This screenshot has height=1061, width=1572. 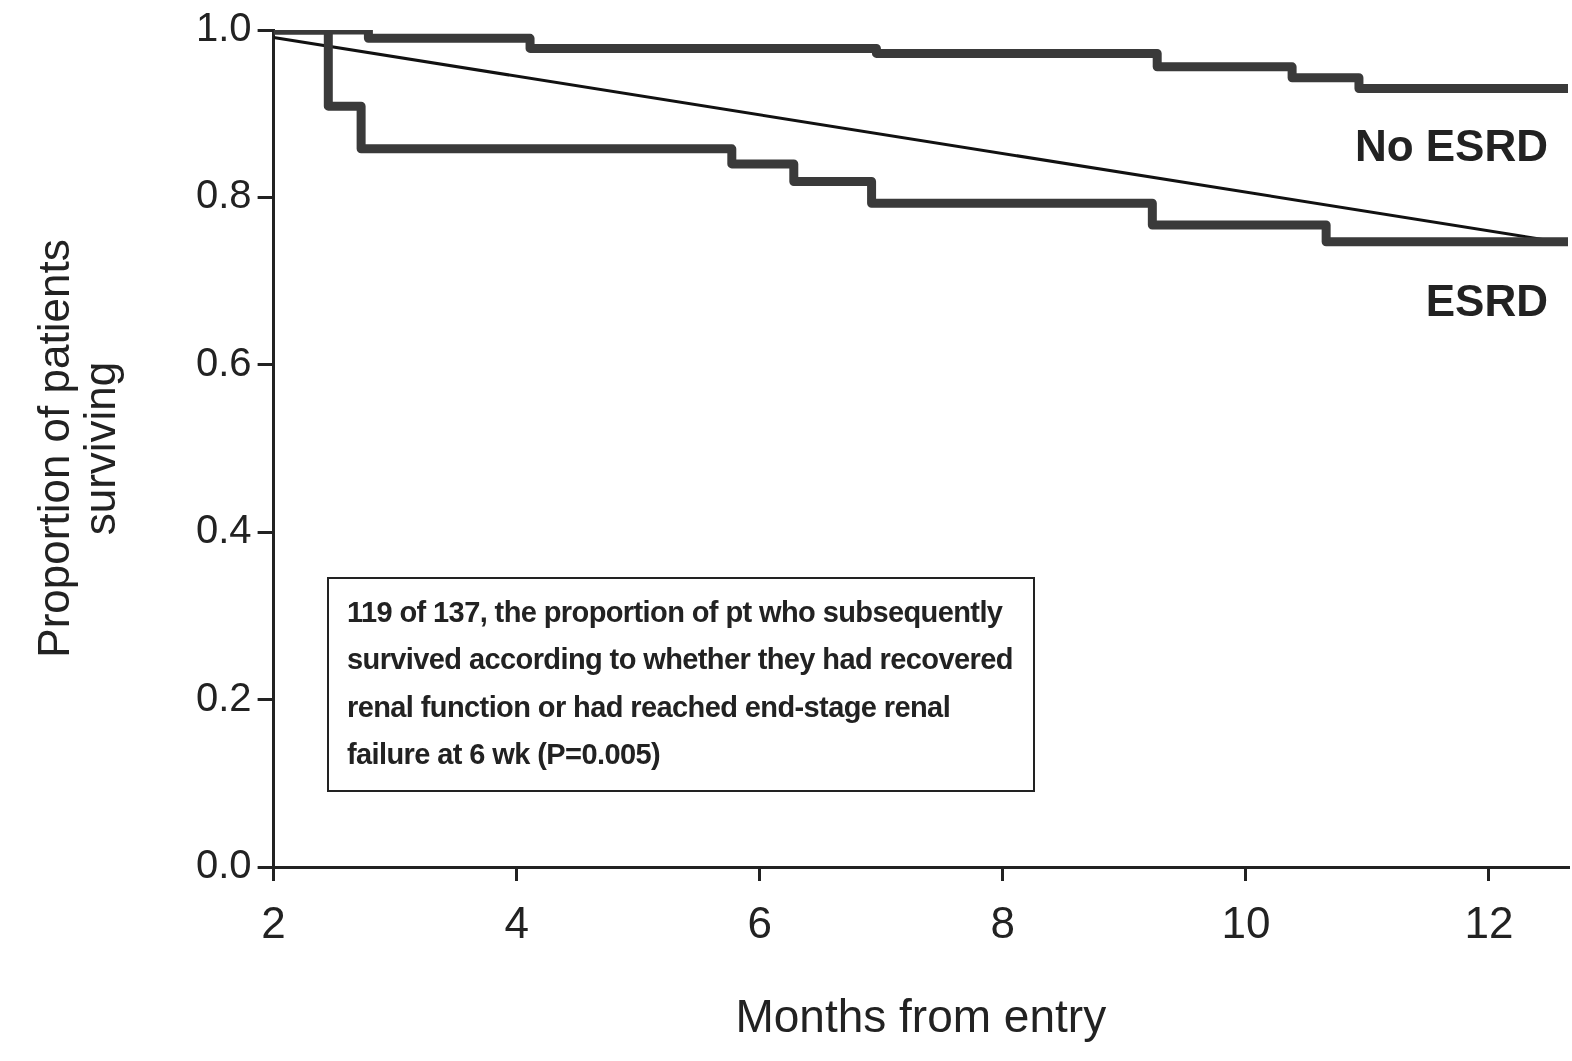 What do you see at coordinates (1246, 922) in the screenshot?
I see `x-tick-label: 10` at bounding box center [1246, 922].